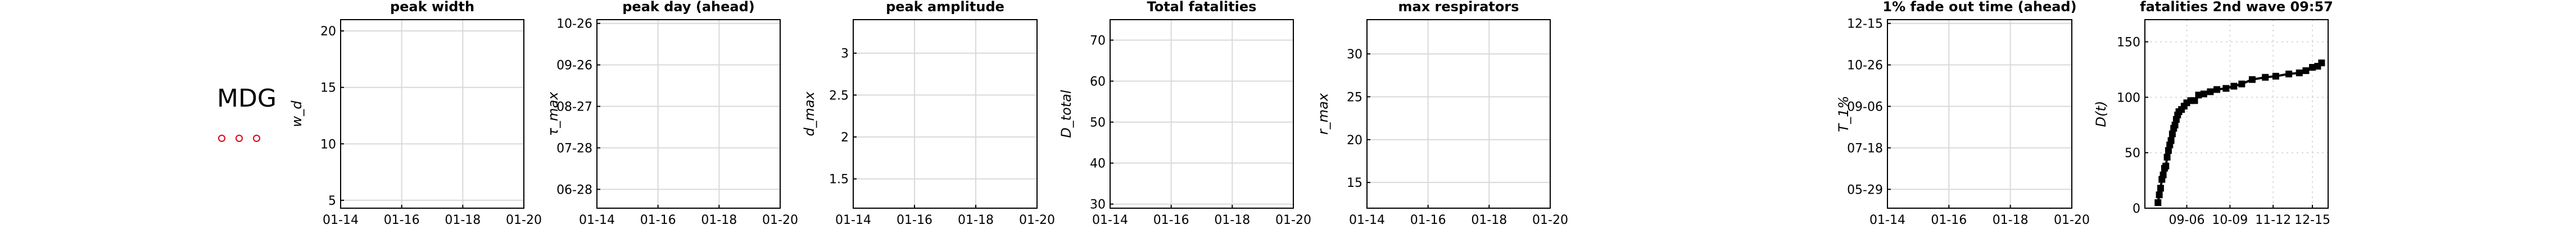  I want to click on y-tick-label: 08-27, so click(574, 107).